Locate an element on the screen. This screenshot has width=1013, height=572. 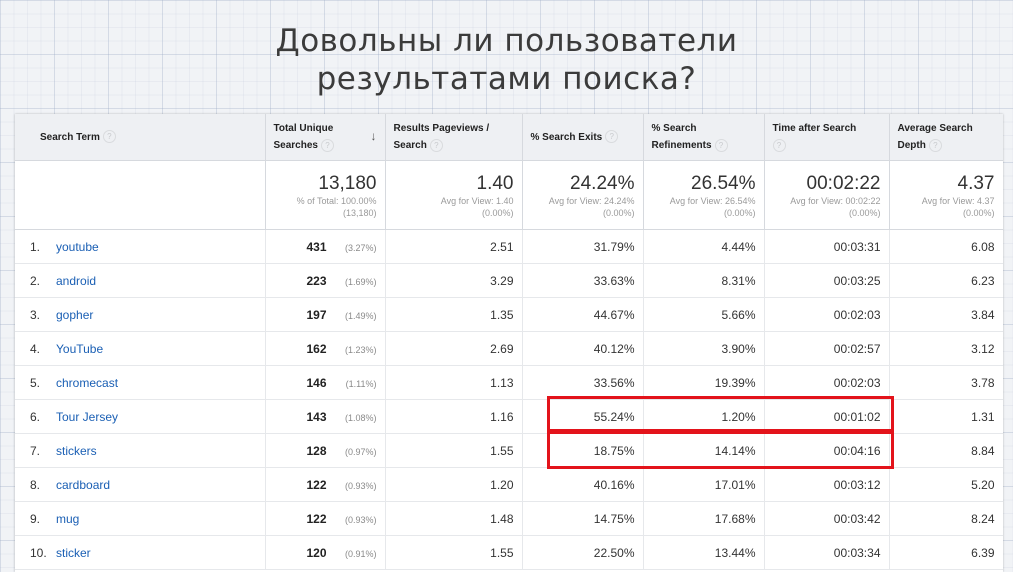
header-average-search-depth: Average Search Depth? is located at coordinates (946, 137).